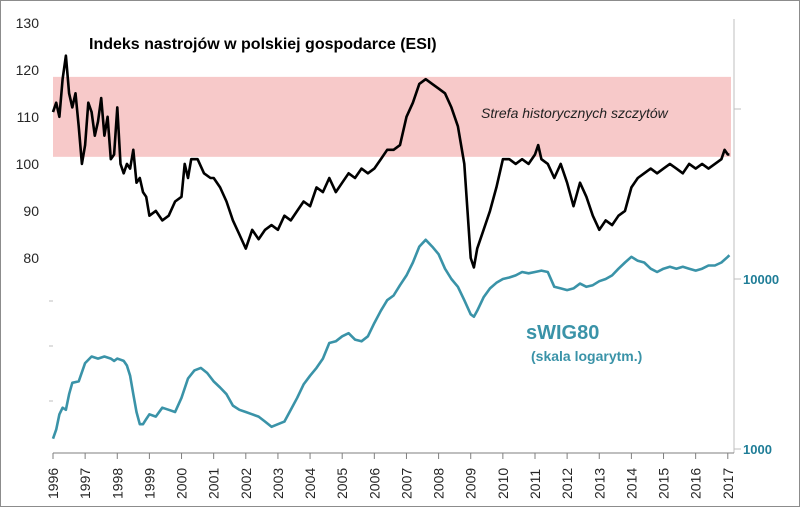 The image size is (800, 508). I want to click on x-tick-label: 2000, so click(182, 483).